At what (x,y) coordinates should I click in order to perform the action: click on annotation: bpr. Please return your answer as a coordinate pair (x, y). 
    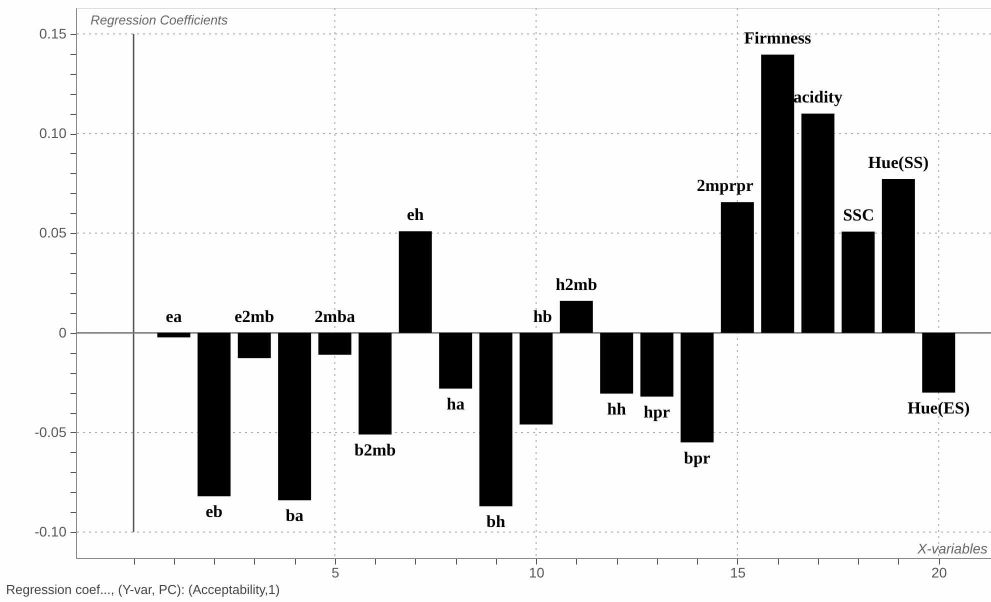
    Looking at the image, I should click on (697, 458).